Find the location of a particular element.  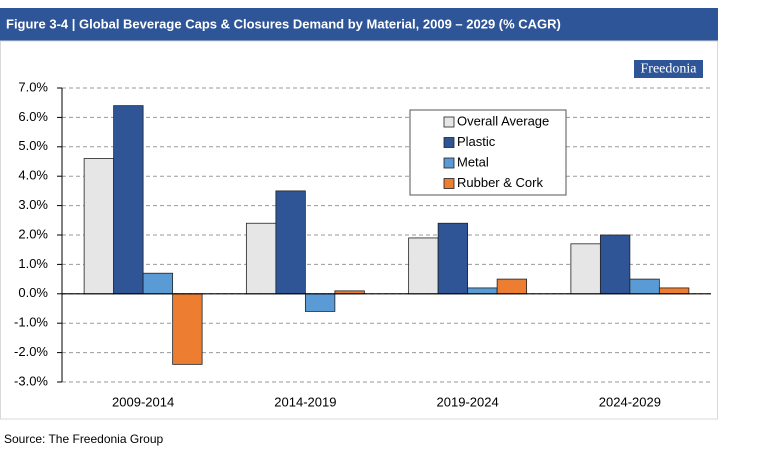

logo: Freedonia is located at coordinates (669, 69).